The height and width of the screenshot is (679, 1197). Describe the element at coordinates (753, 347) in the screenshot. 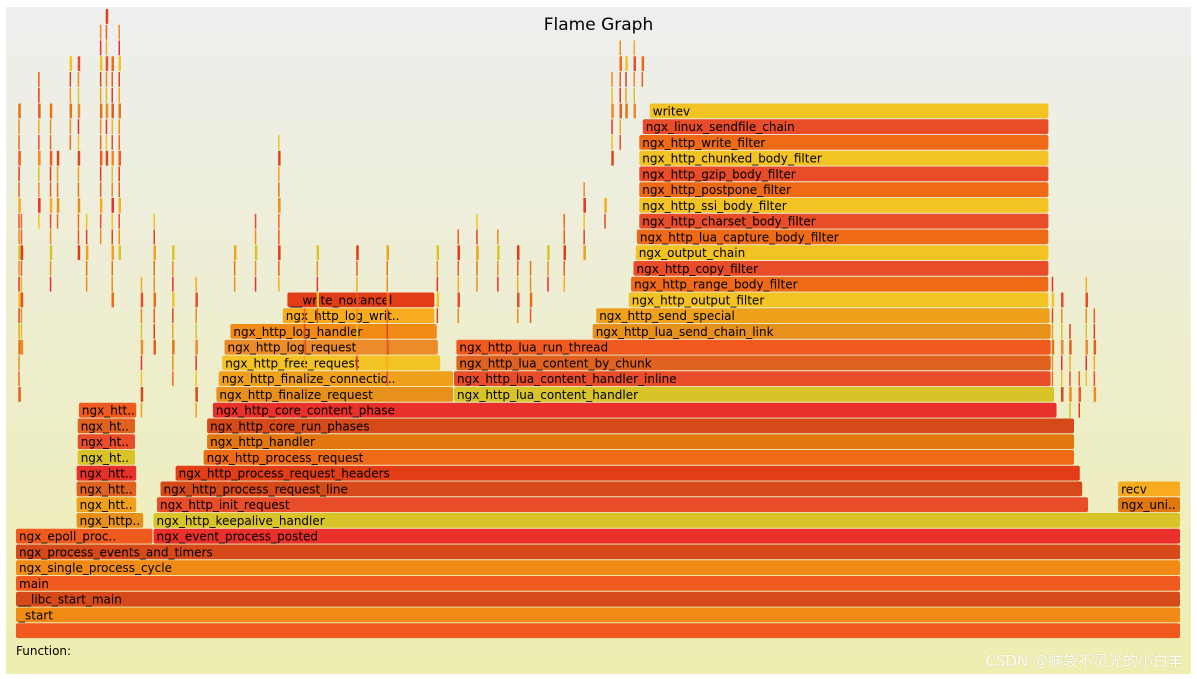

I see `flame-frame: ngx_http_lua_run_thread` at that location.